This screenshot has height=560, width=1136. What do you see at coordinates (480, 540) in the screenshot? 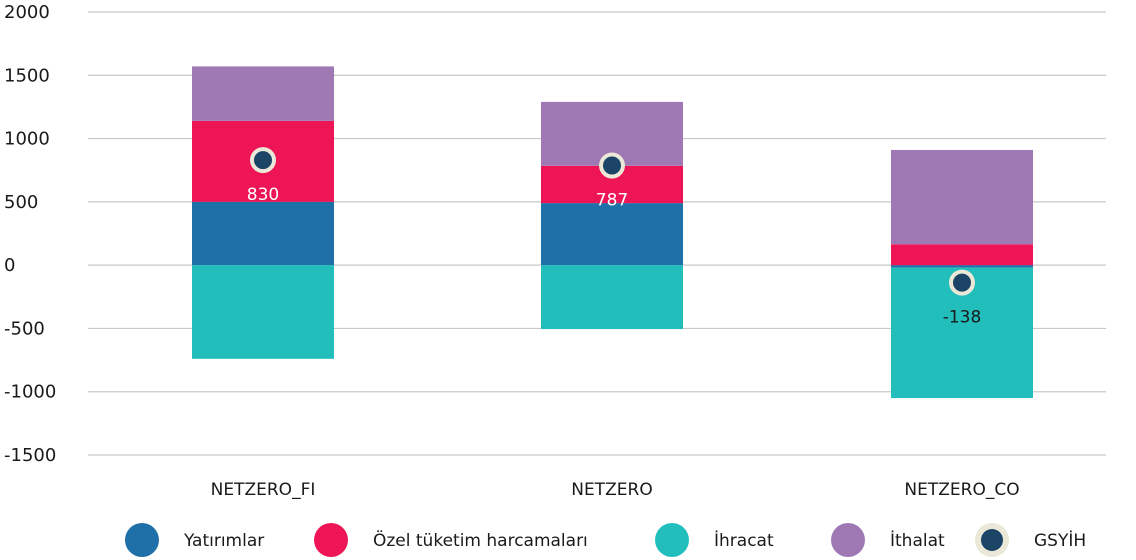
I see `legend-label: Özel tüketim harcamaları` at bounding box center [480, 540].